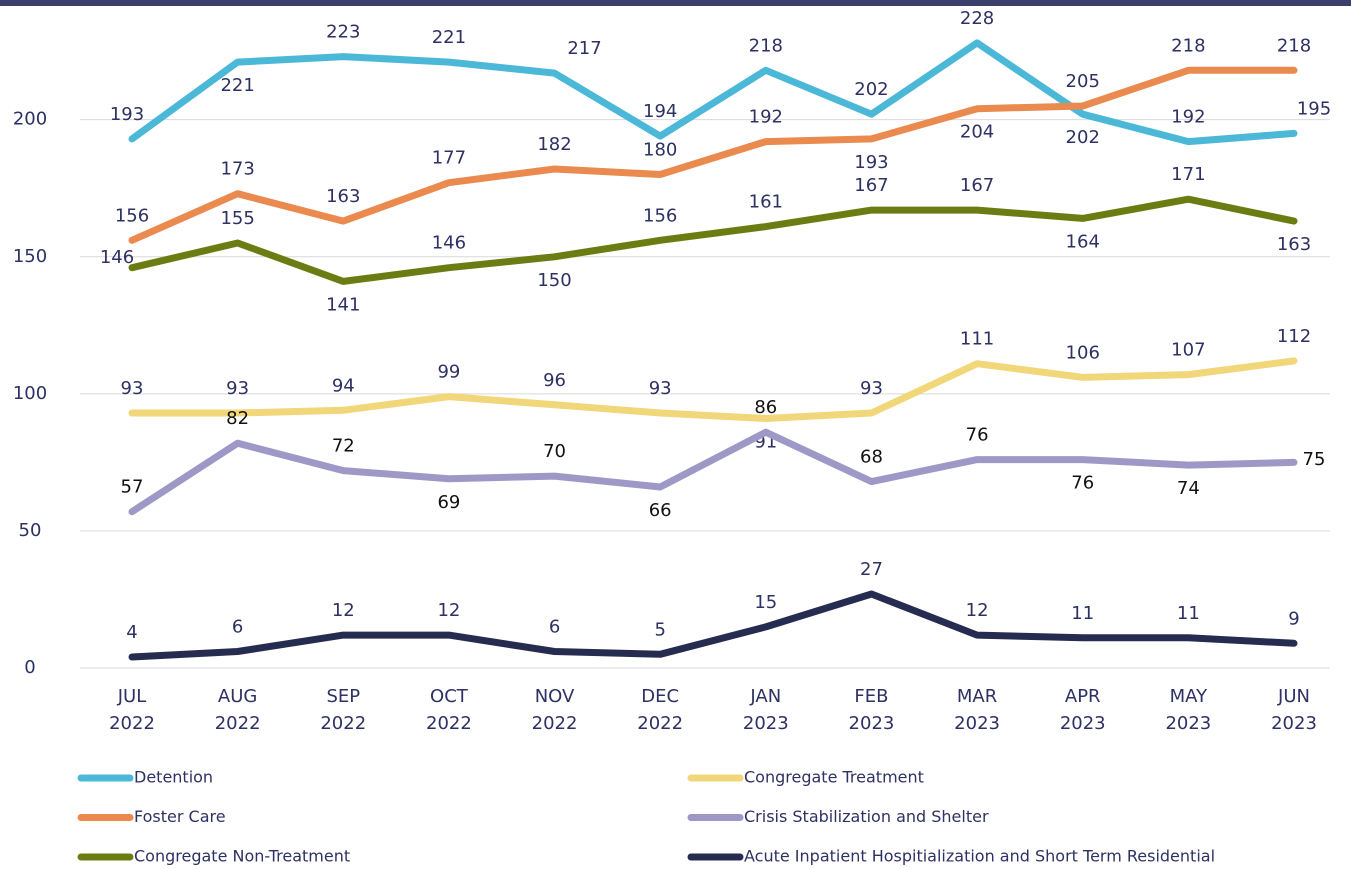  What do you see at coordinates (1188, 613) in the screenshot?
I see `data-label: 11` at bounding box center [1188, 613].